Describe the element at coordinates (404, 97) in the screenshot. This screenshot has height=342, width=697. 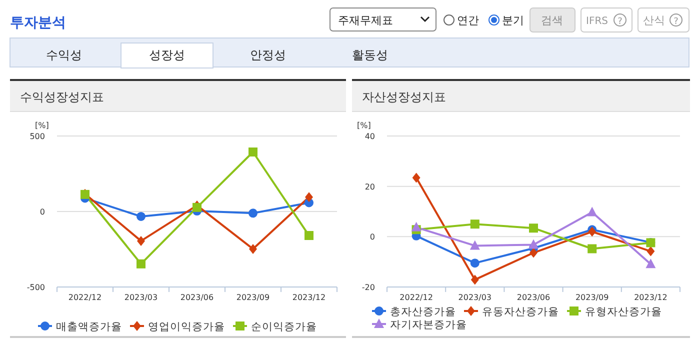
I see `chart-title: 자산성장성지표` at that location.